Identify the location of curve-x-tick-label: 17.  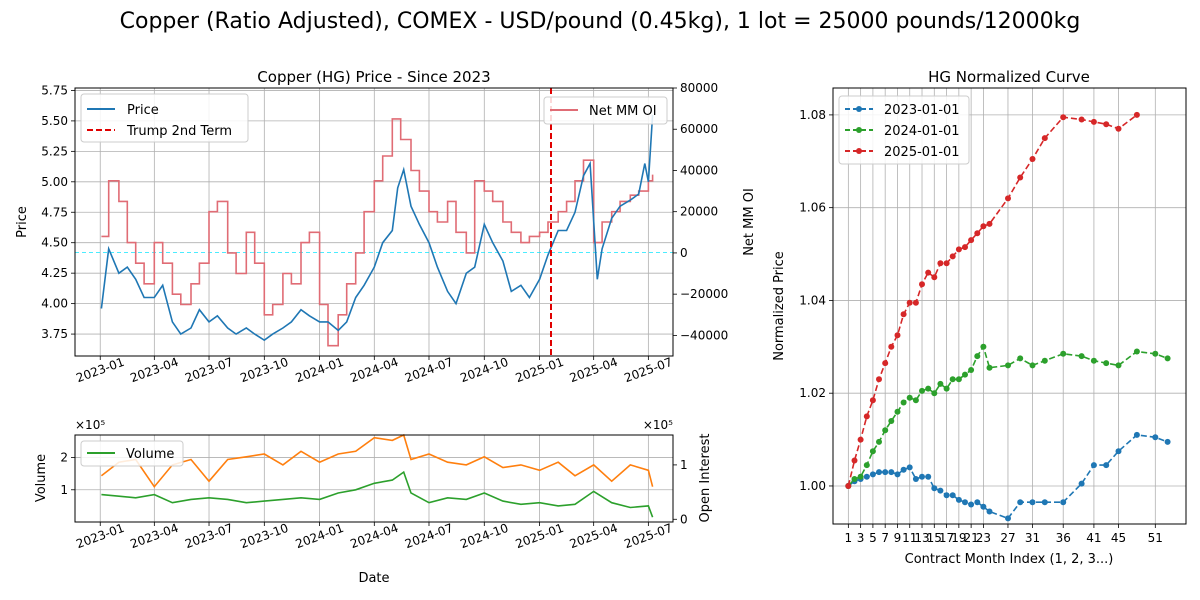
(946, 538).